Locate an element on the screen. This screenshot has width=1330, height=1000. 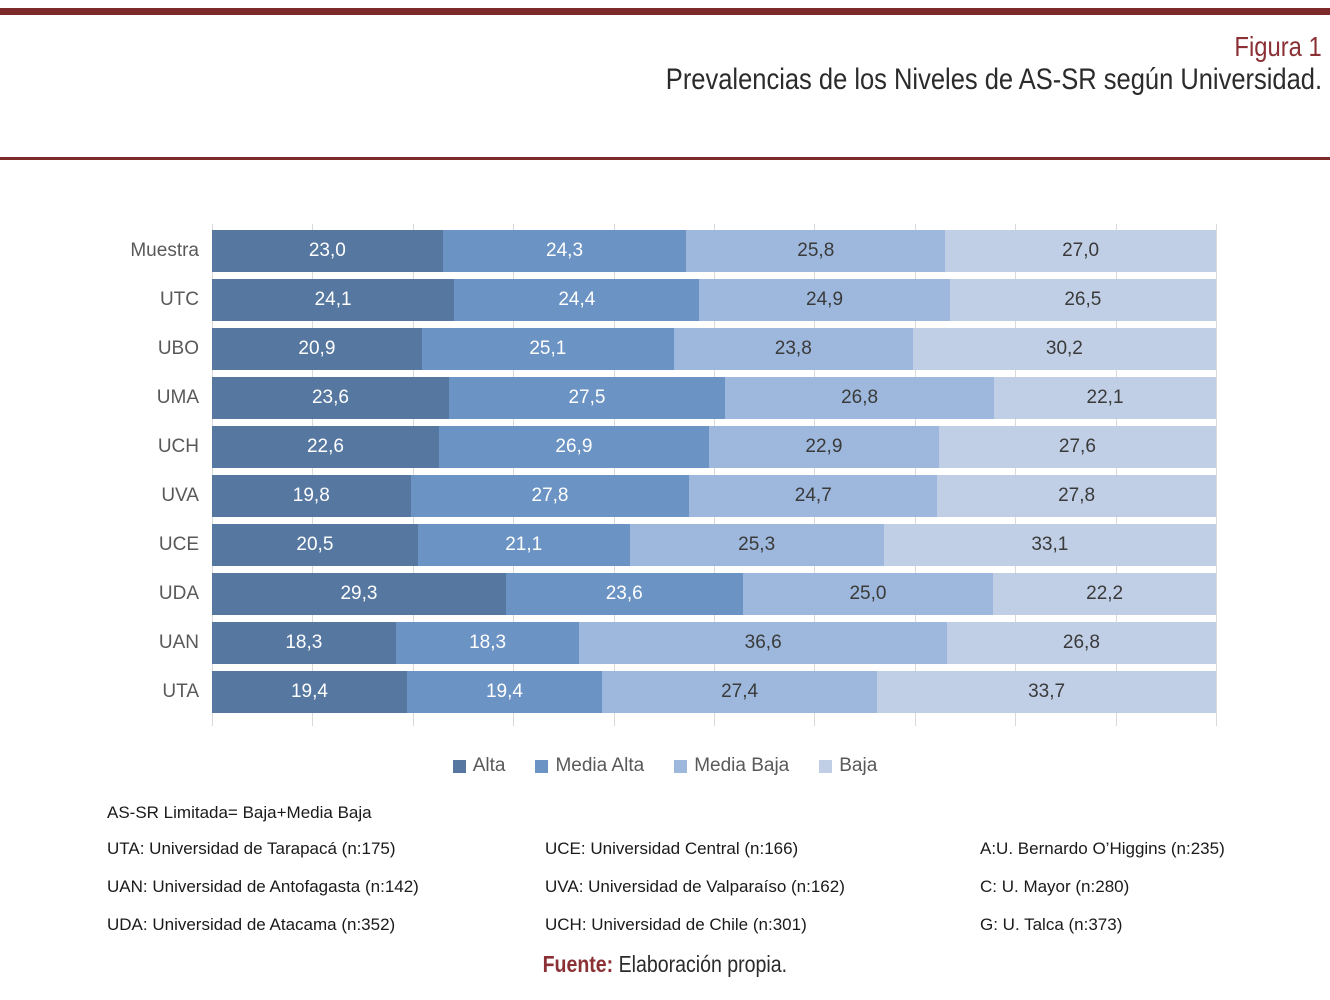
chart-row: UTC 24,1 24,4 24,9 26,5 is located at coordinates (655, 300).